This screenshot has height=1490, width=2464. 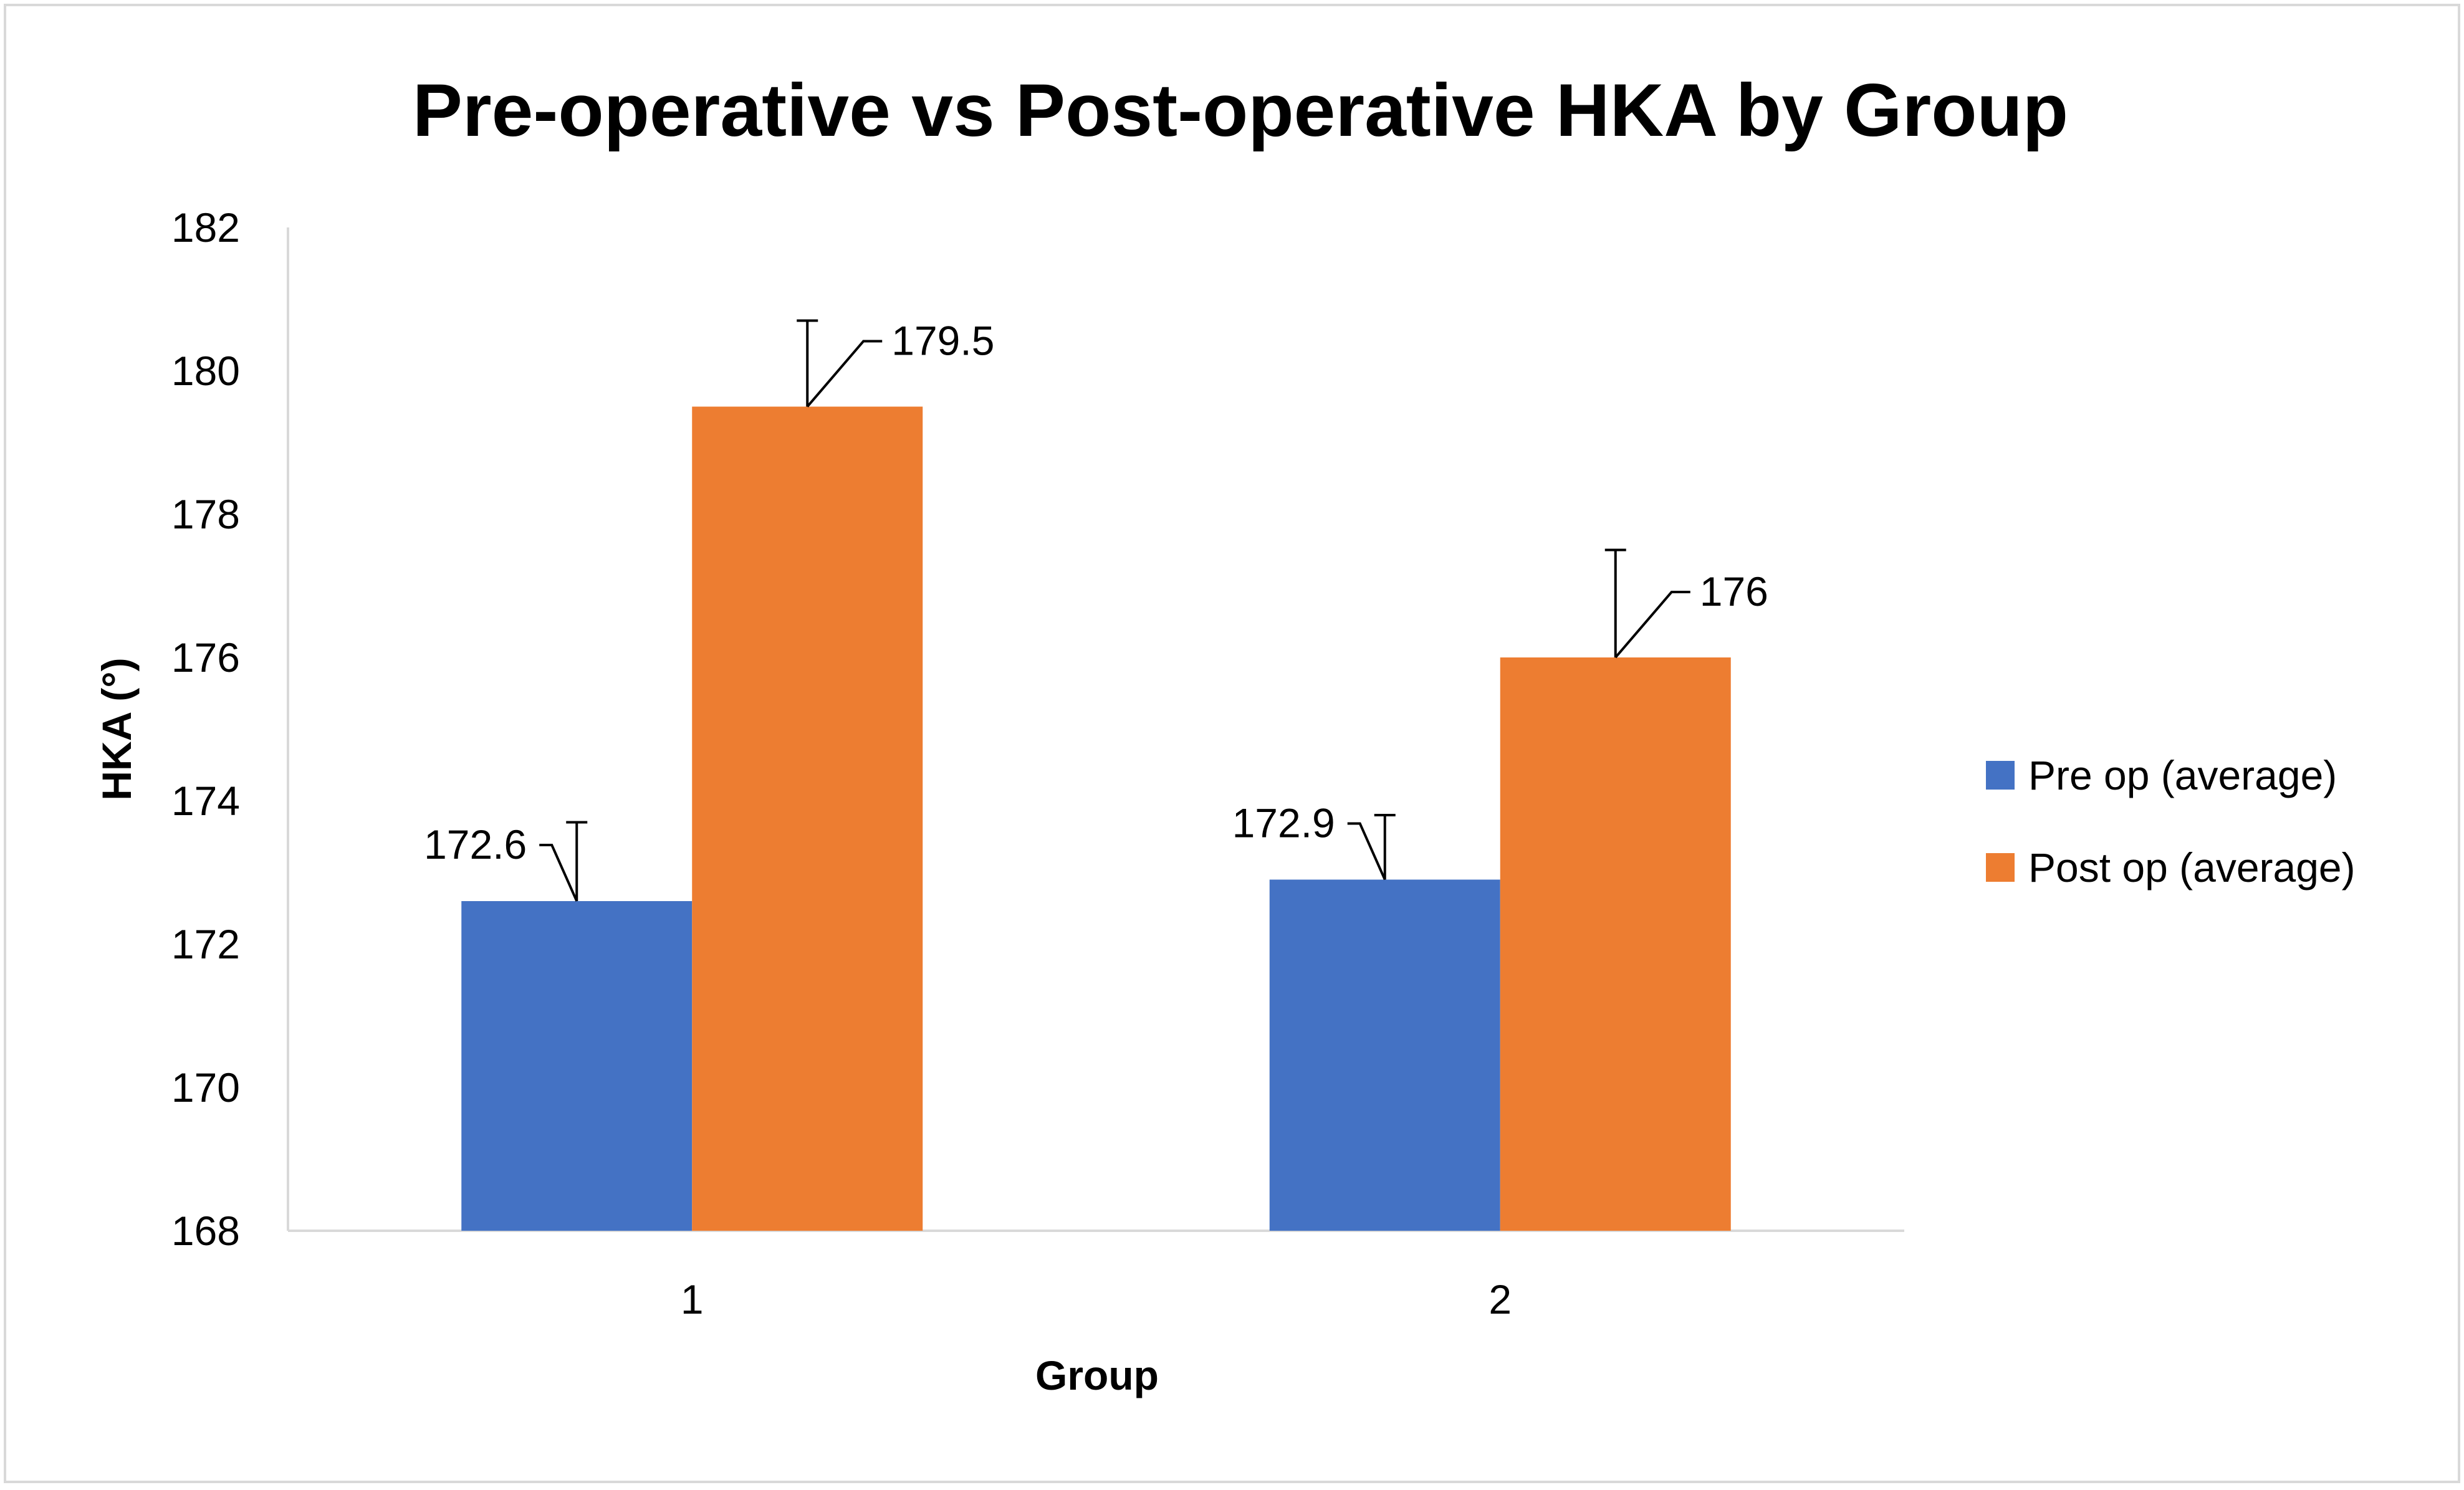 What do you see at coordinates (205, 1087) in the screenshot?
I see `y-tick-label: 170` at bounding box center [205, 1087].